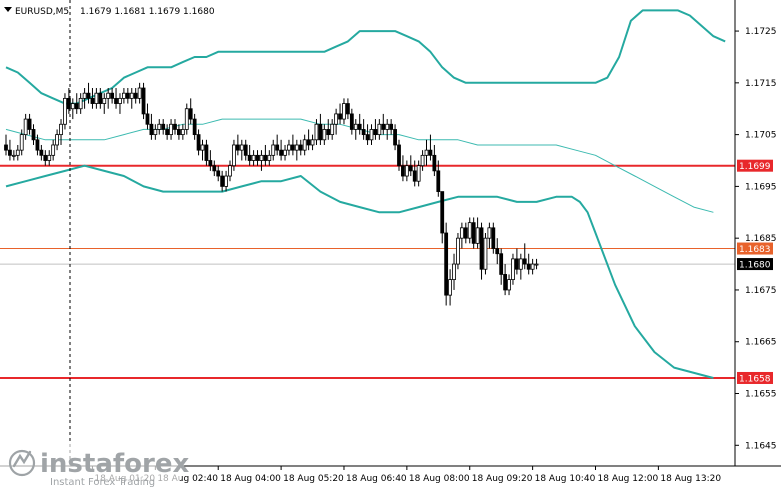  I want to click on watermark-brand: instaforex, so click(115, 464).